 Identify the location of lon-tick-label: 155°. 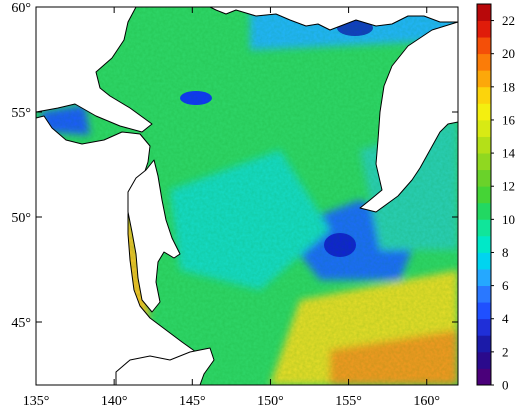
(348, 401).